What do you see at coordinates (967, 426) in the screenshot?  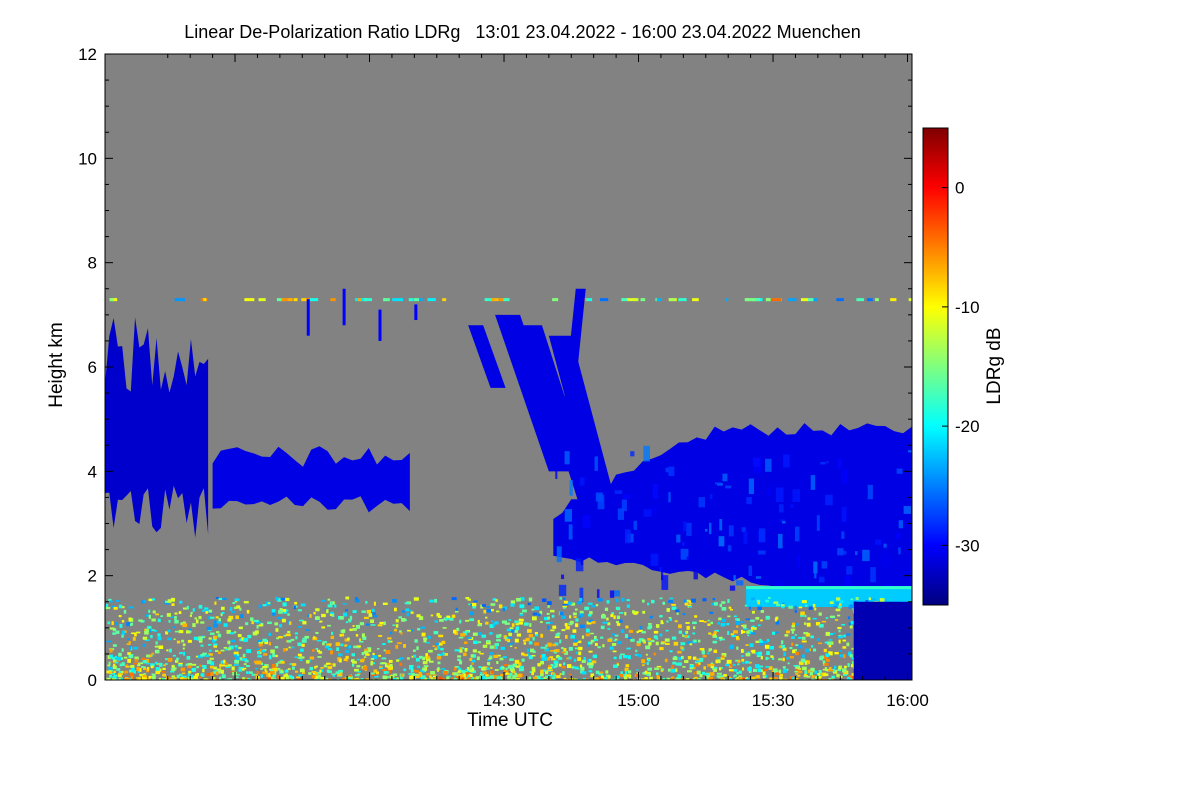 I see `colorbar-tick-label: -20` at bounding box center [967, 426].